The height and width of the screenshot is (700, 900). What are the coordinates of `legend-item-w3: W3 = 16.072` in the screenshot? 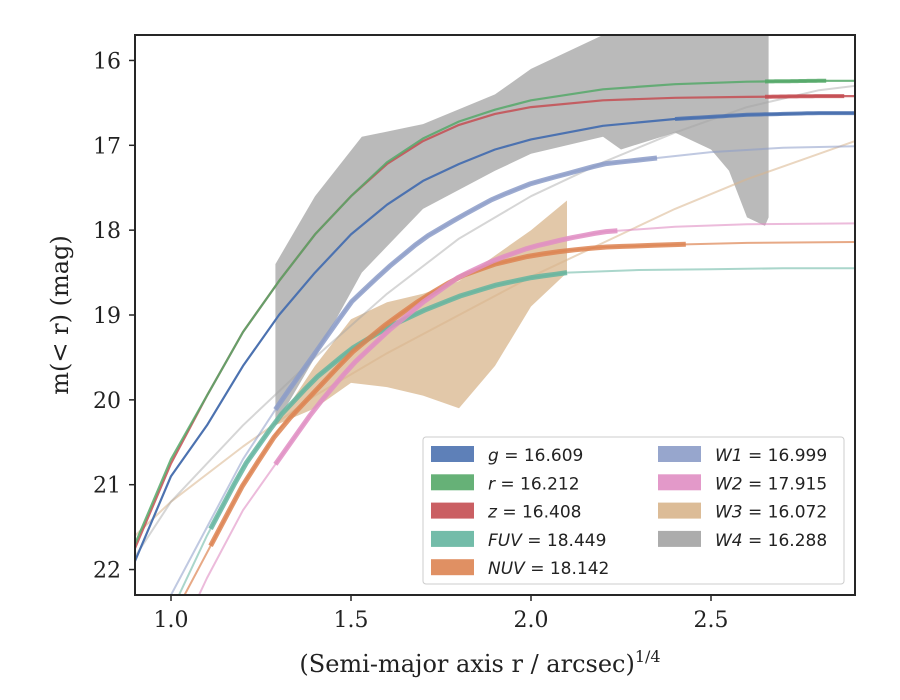 It's located at (742, 513).